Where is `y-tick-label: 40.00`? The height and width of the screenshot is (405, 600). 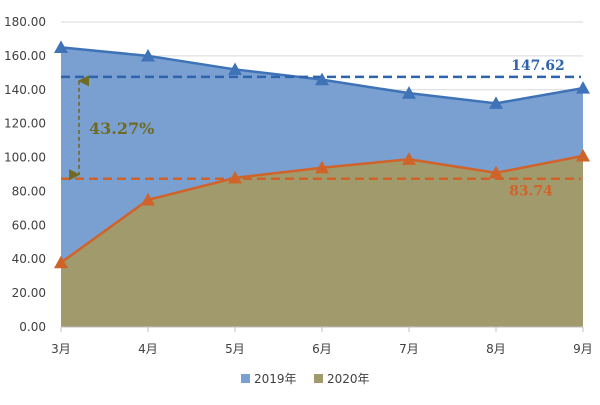 y-tick-label: 40.00 is located at coordinates (29, 259).